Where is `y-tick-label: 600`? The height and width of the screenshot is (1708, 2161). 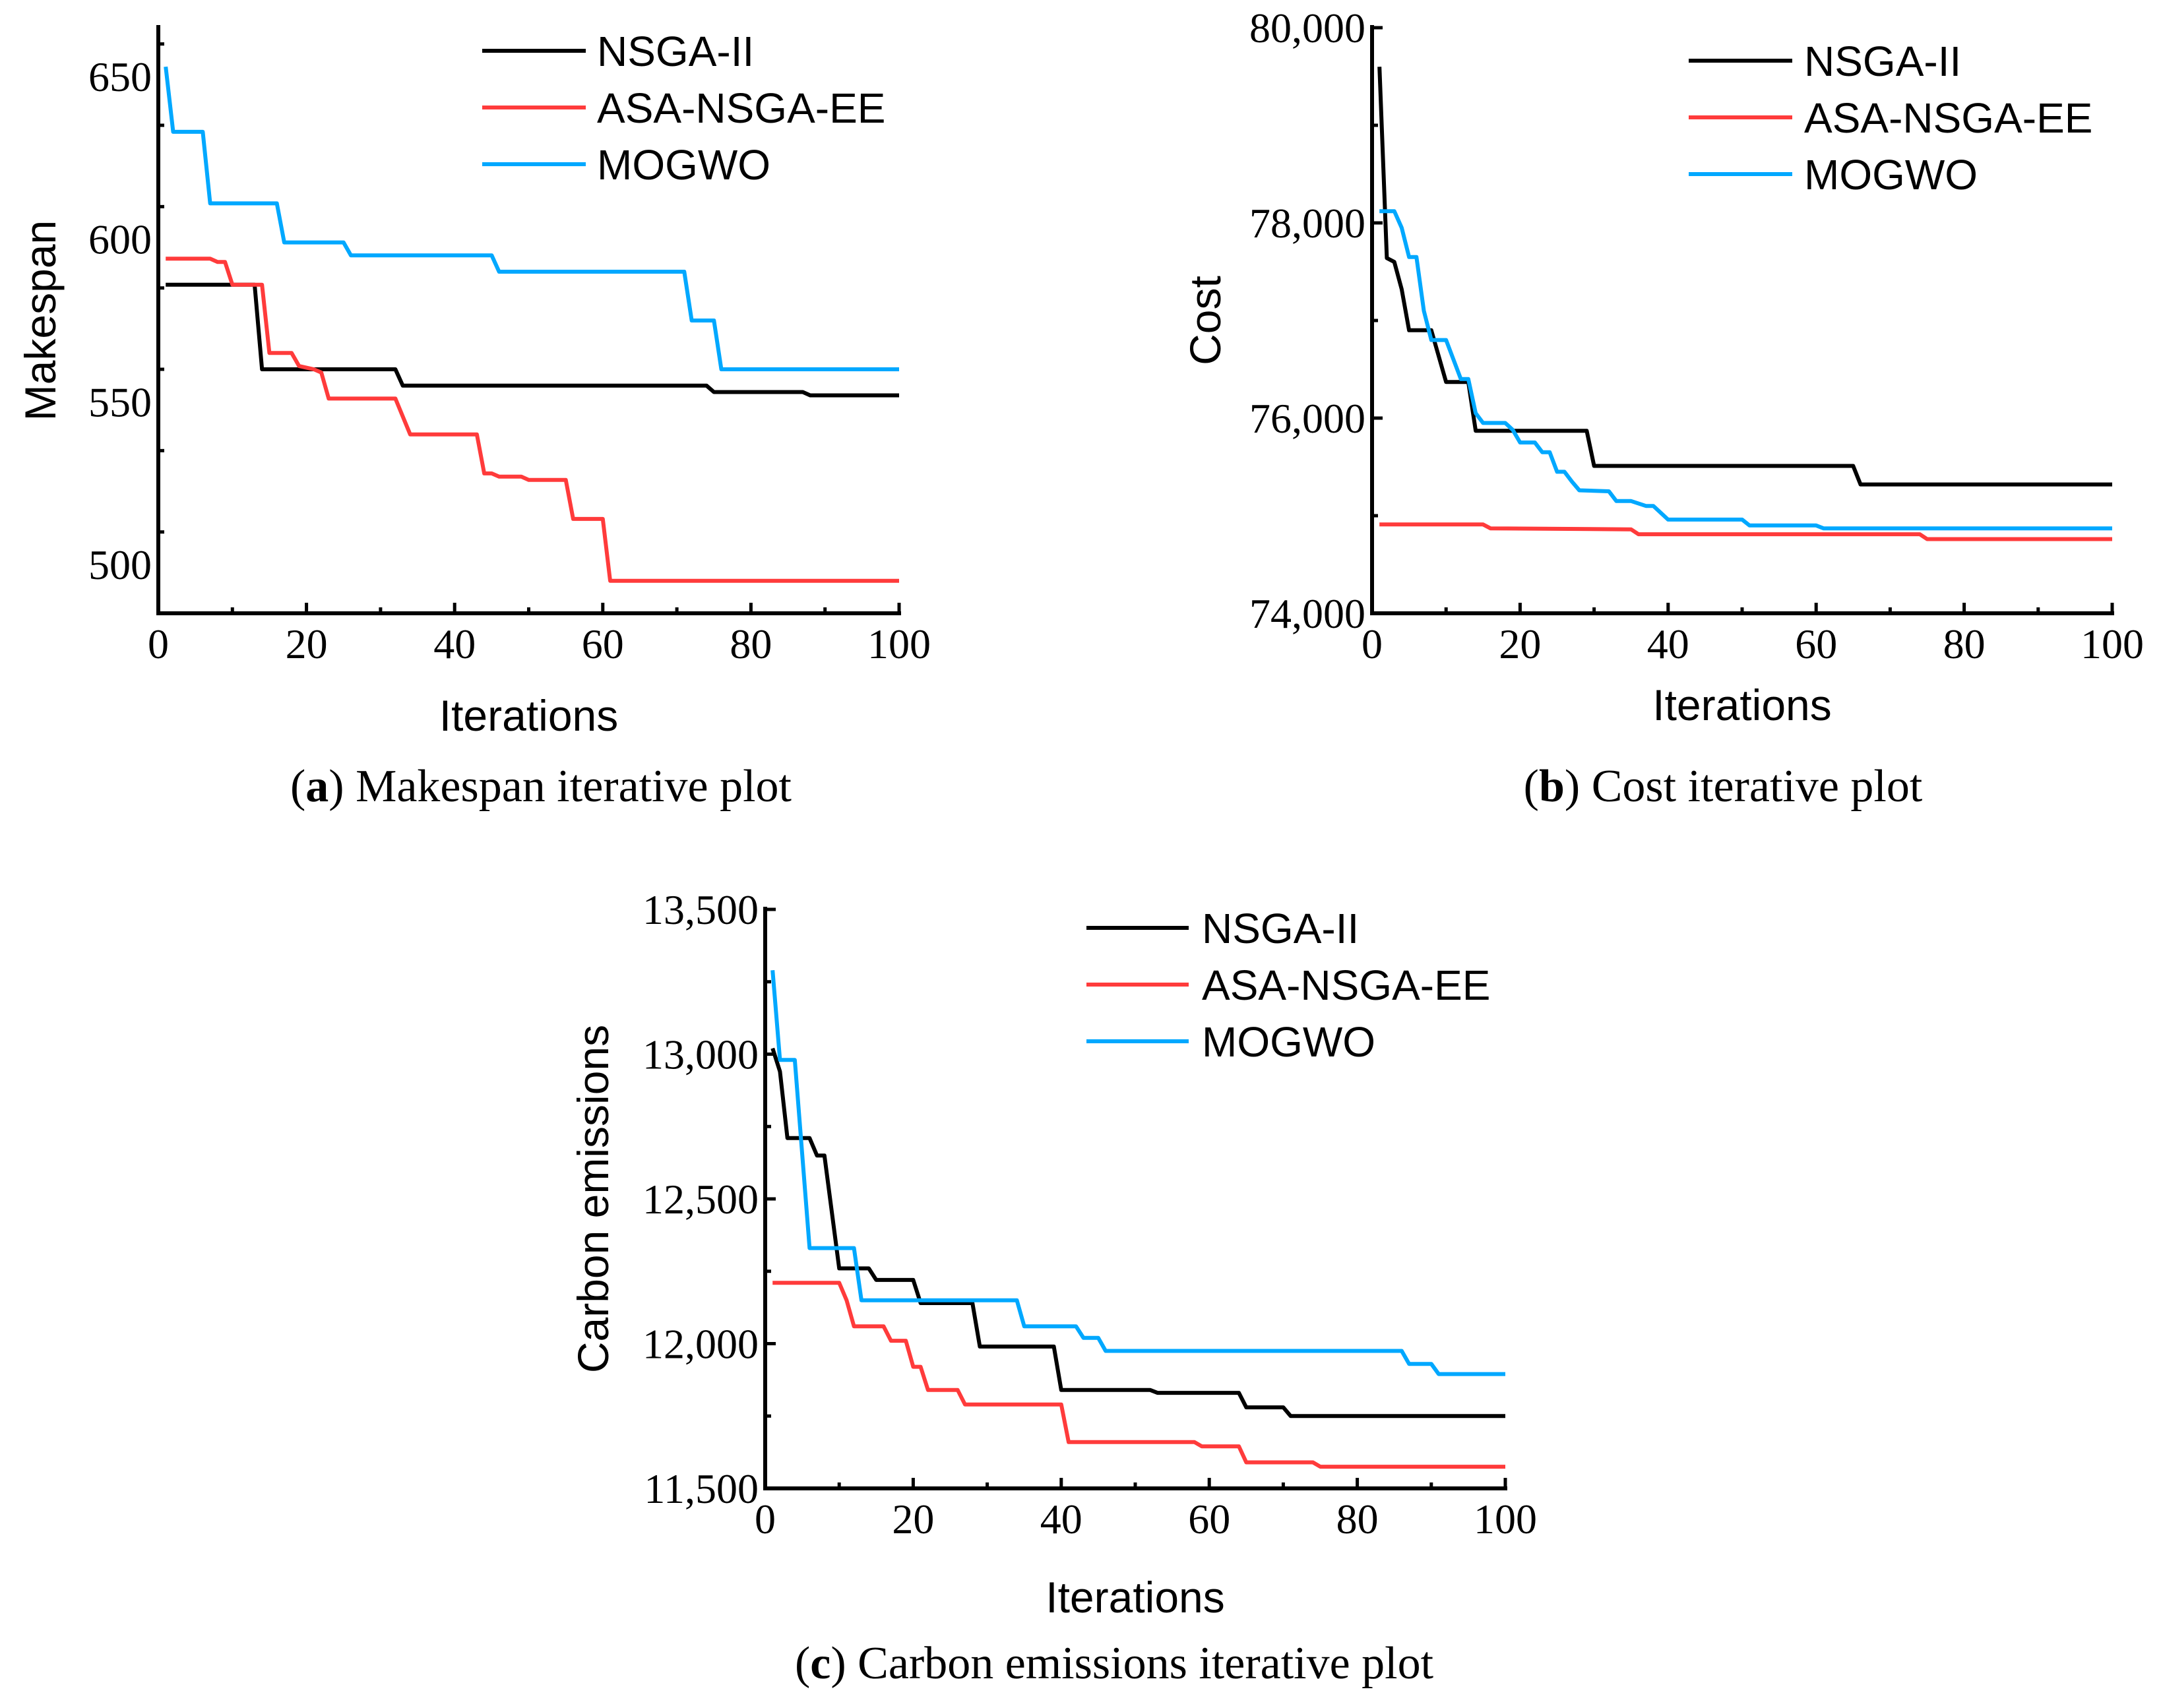
y-tick-label: 600 is located at coordinates (120, 240).